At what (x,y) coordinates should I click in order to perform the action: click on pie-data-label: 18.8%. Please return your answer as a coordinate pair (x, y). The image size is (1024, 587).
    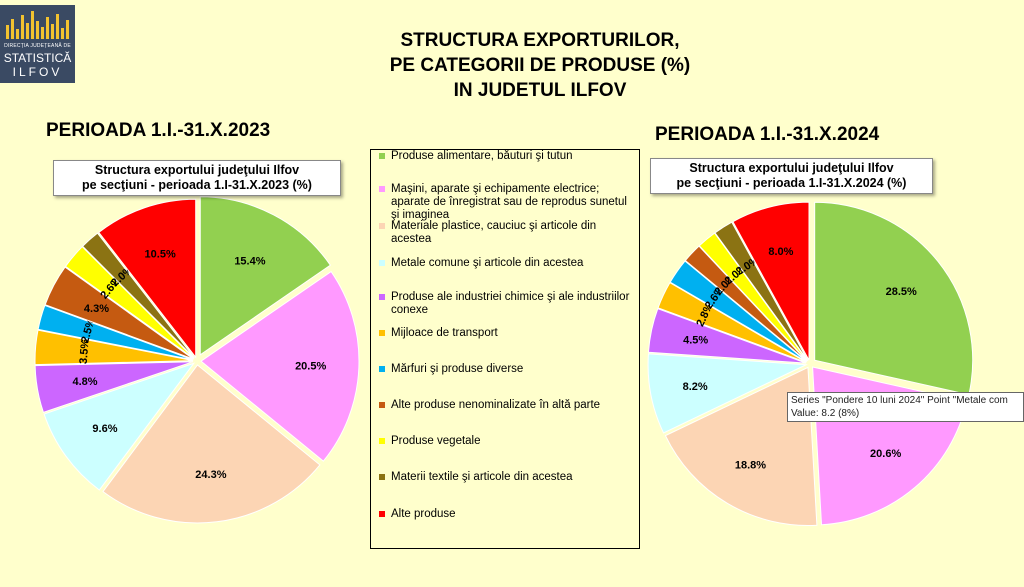
    Looking at the image, I should click on (750, 466).